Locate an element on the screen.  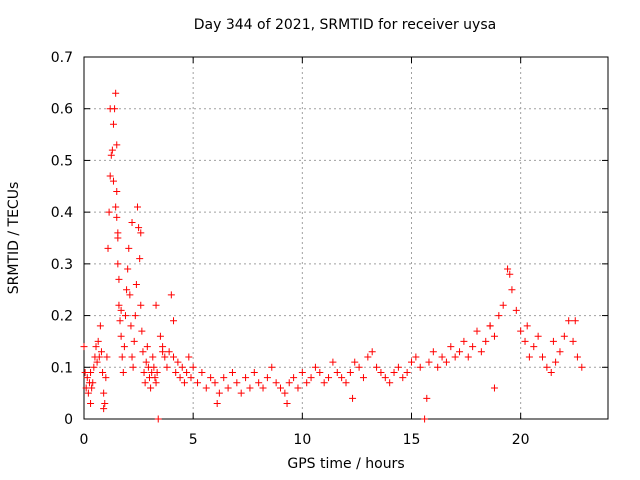
x-tick-label: 15 is located at coordinates (412, 440).